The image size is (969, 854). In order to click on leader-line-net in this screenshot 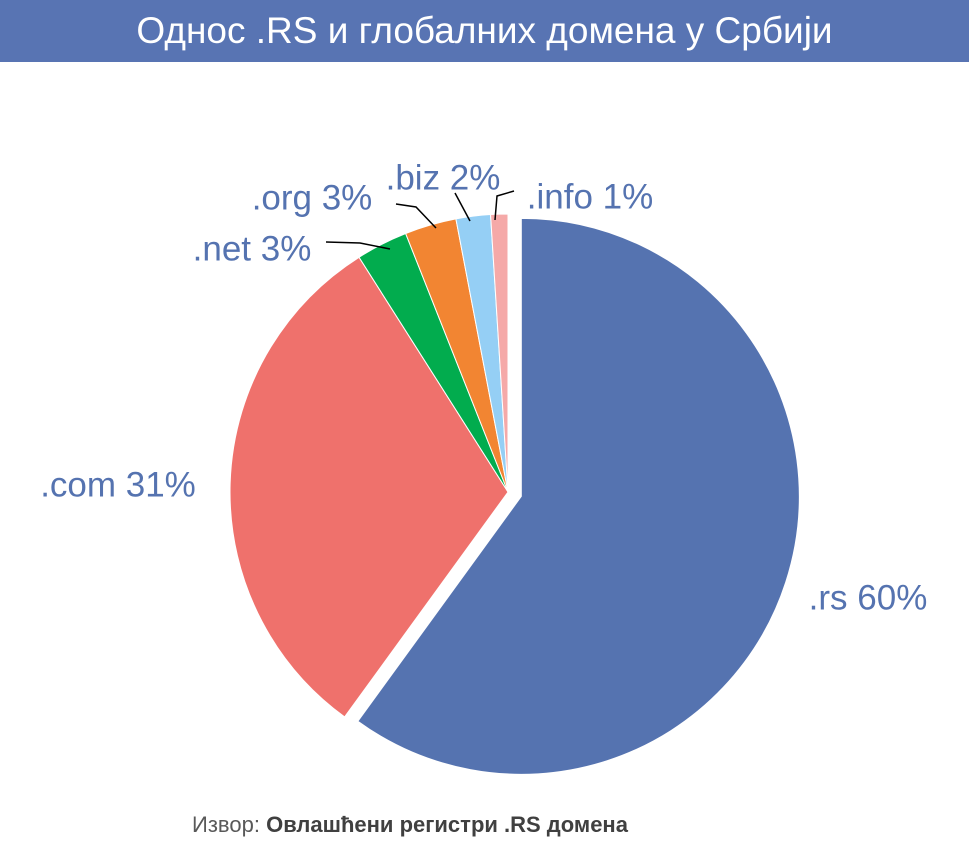, I will do `click(358, 245)`.